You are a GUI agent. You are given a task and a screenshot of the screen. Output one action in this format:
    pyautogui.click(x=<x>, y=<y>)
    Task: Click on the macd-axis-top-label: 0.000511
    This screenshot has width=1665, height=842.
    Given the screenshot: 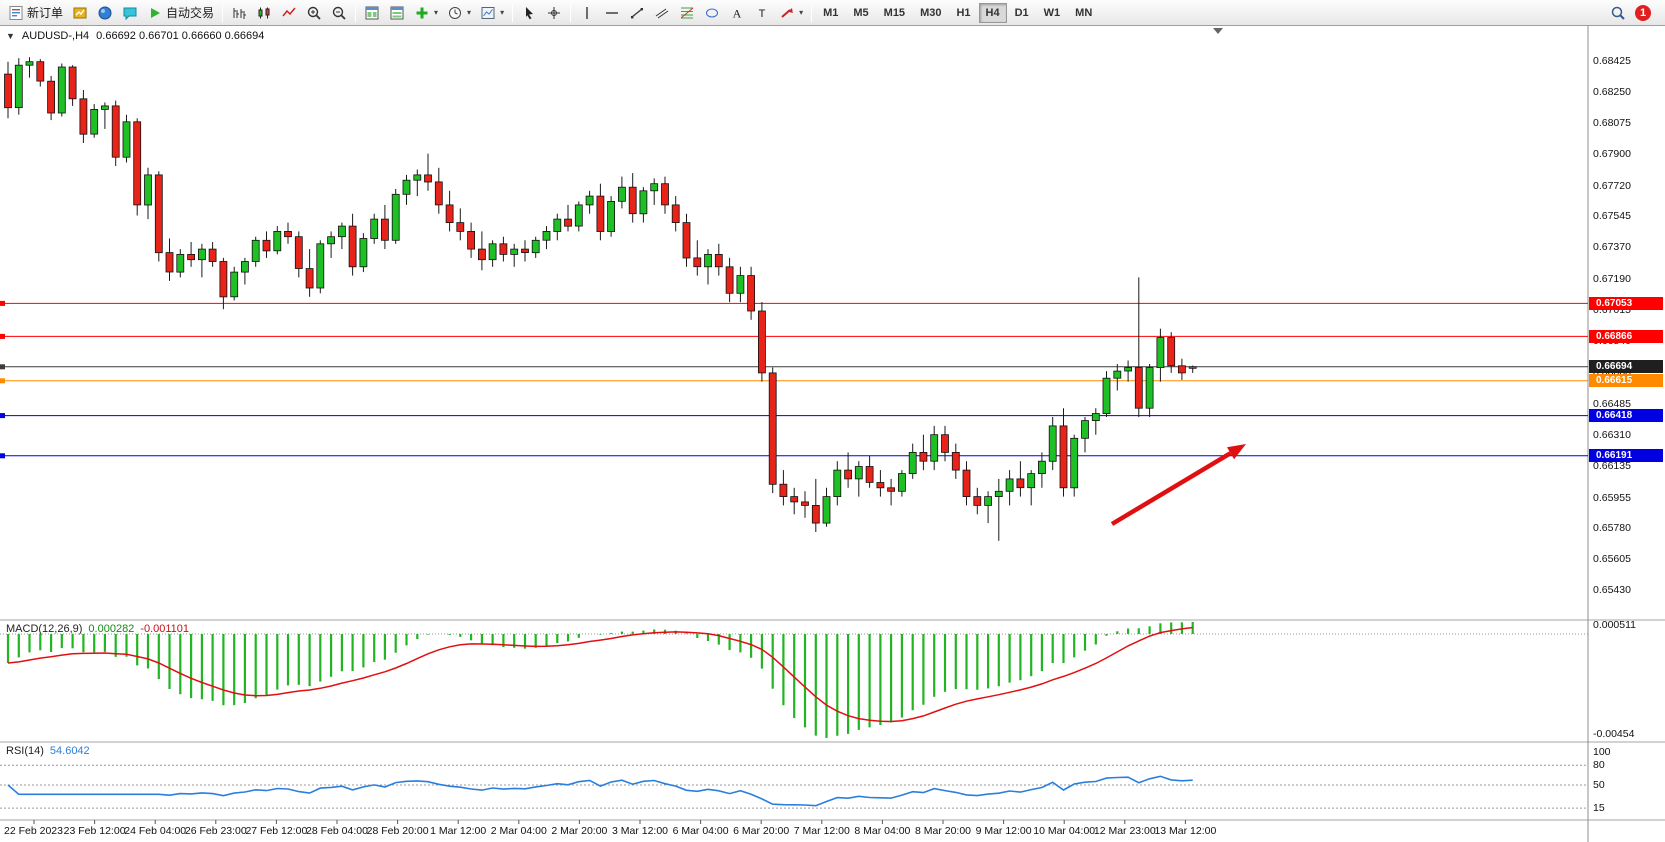 What is the action you would take?
    pyautogui.click(x=1615, y=625)
    